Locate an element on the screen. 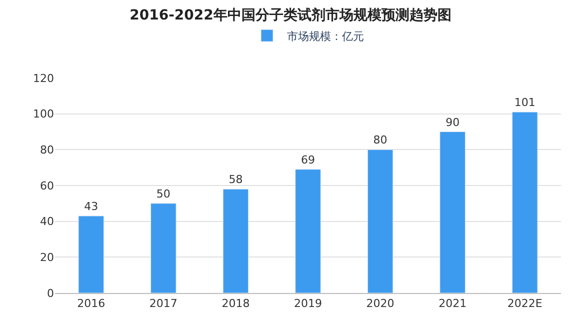  y-tick-label: 40 is located at coordinates (47, 221).